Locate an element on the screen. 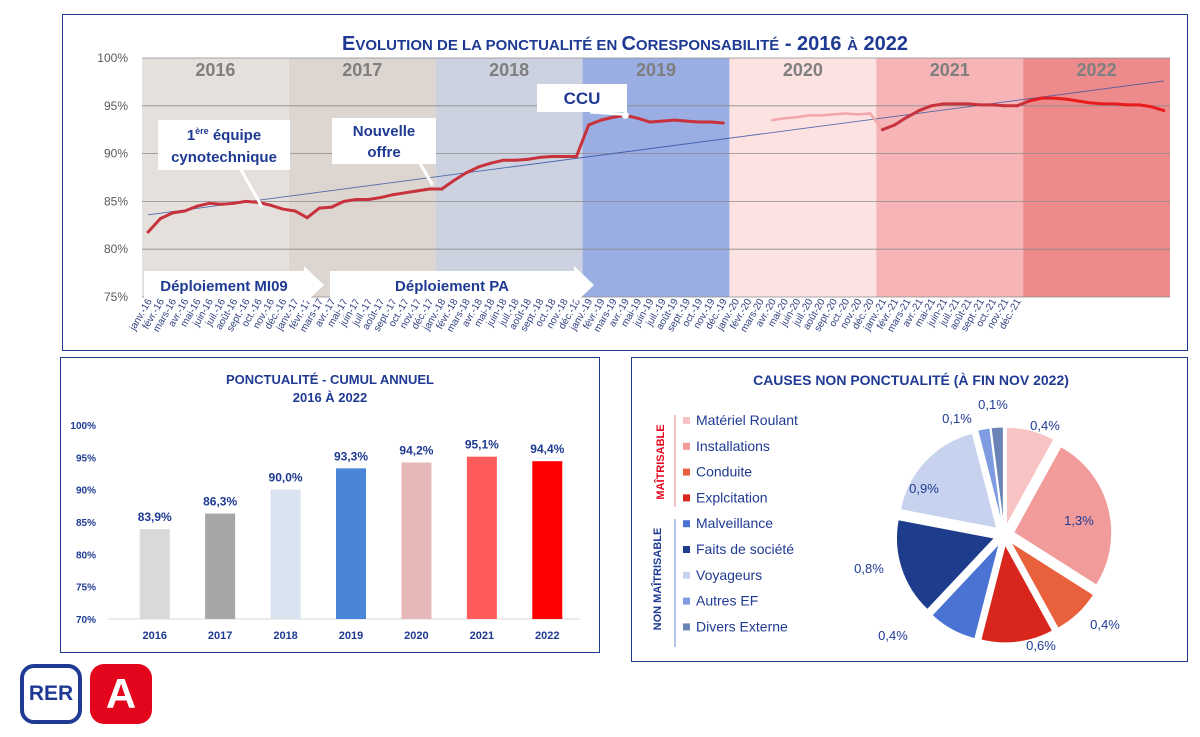 This screenshot has width=1200, height=737. bar-y-tick-label: 75% is located at coordinates (86, 588).